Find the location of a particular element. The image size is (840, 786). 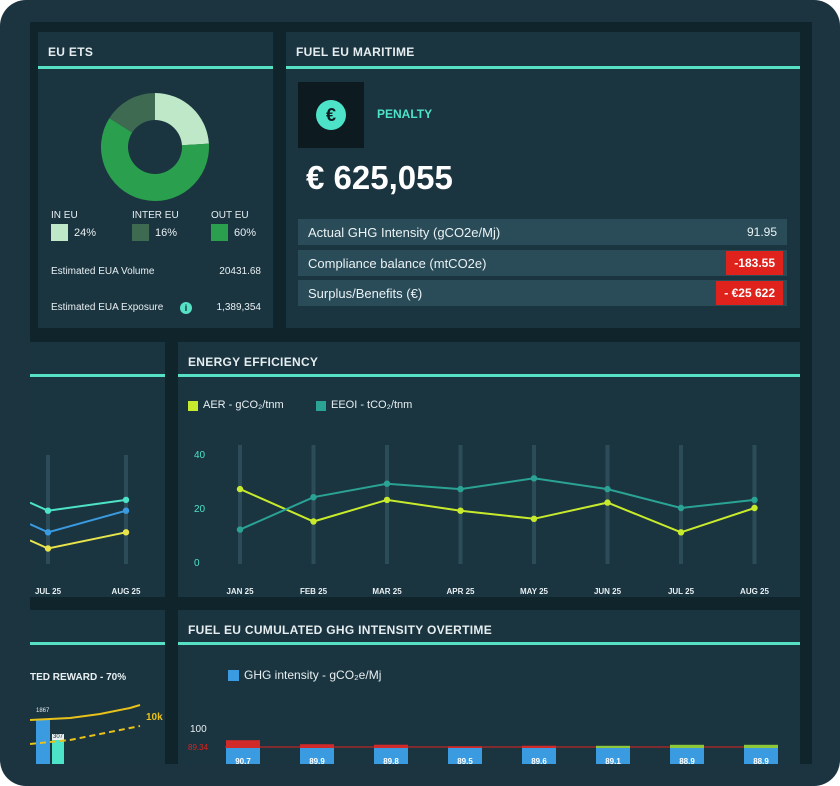

ghg-bar-chart: 100 89.34 90.7 89.9 89.8 89.5 89.6 89.1 88.9 88.9 is located at coordinates (483, 744).